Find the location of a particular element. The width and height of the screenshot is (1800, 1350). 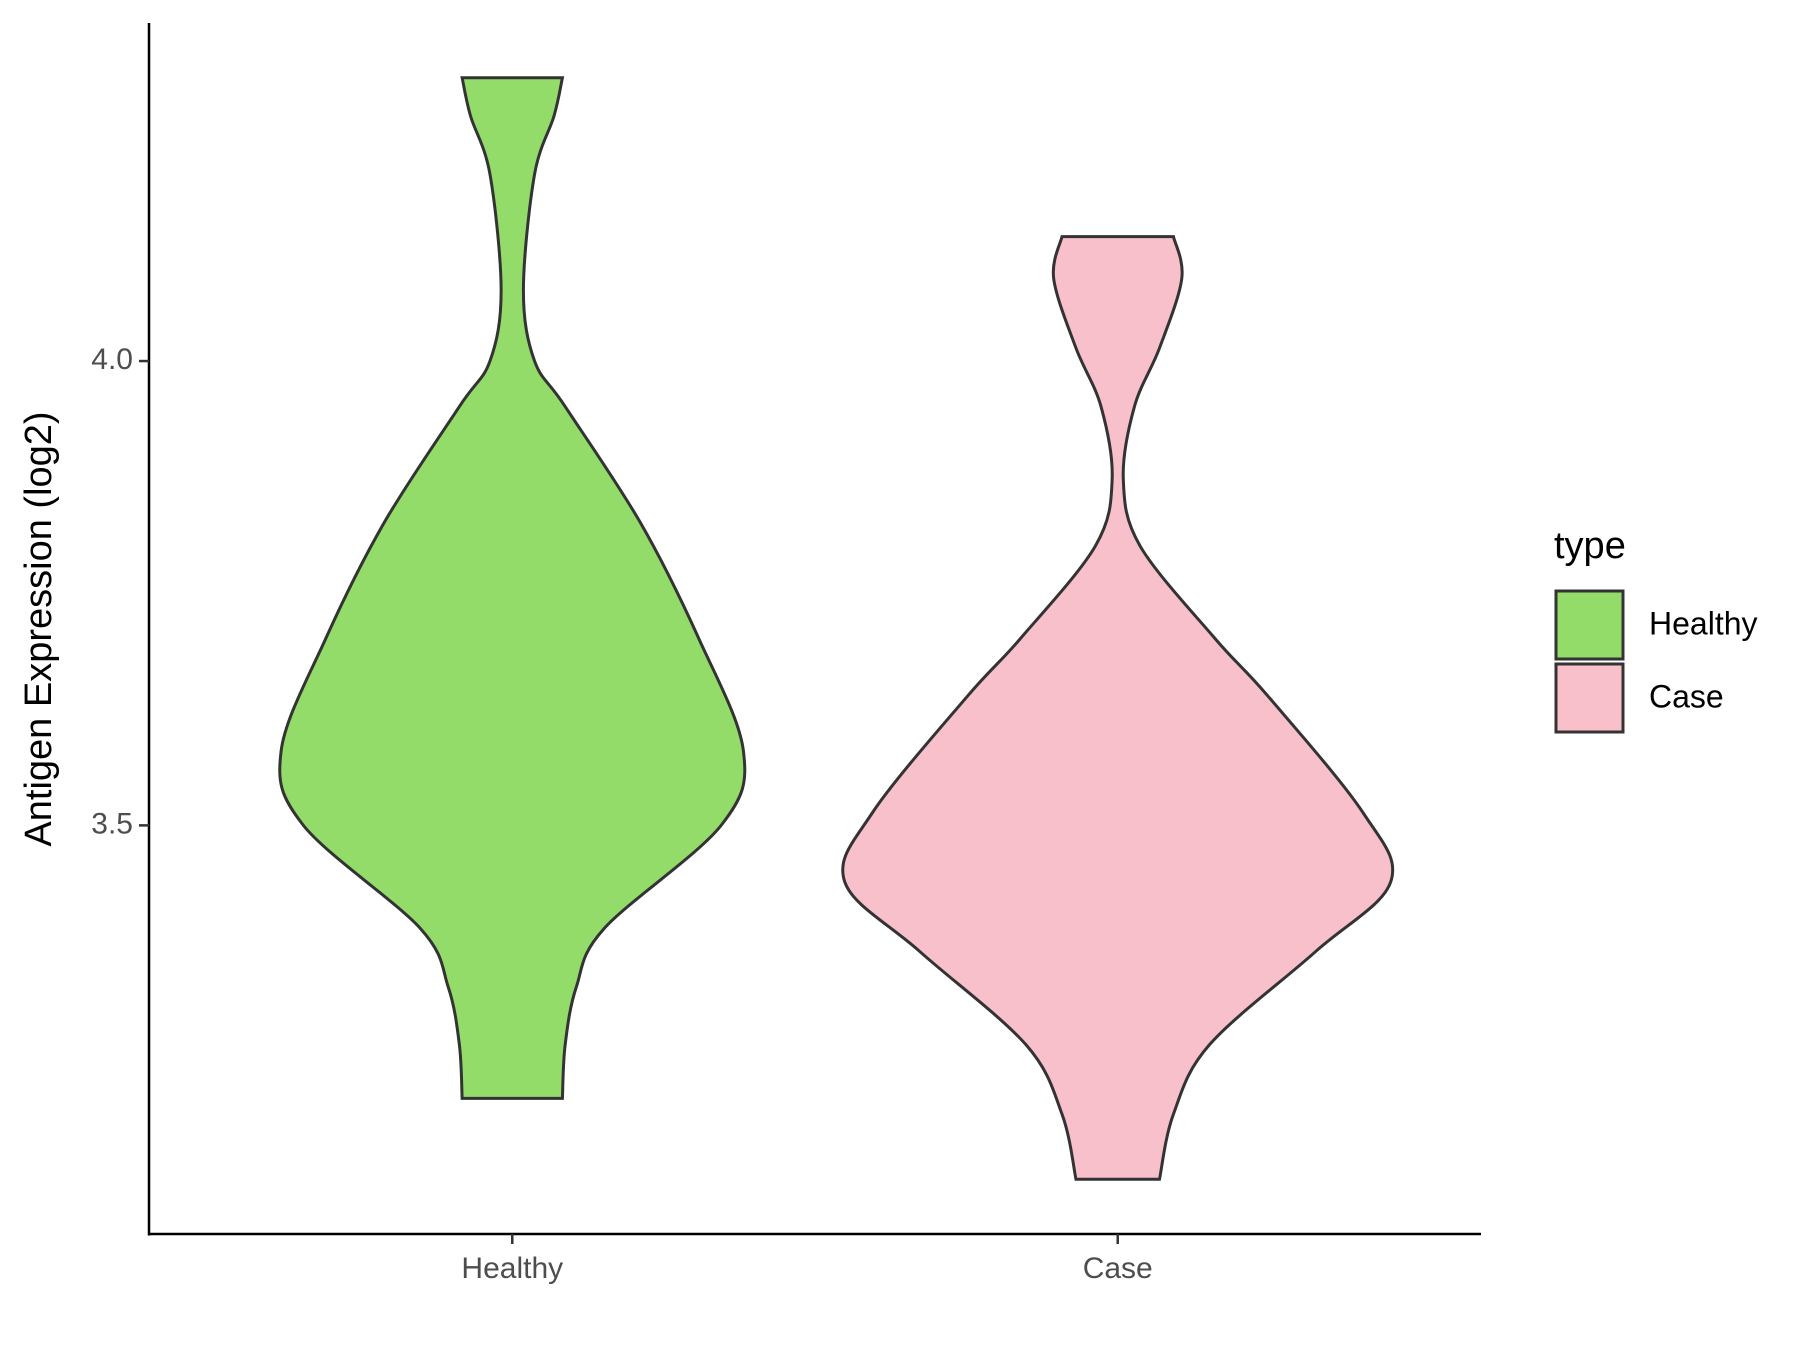

x-tick-label: Healthy is located at coordinates (512, 1268).